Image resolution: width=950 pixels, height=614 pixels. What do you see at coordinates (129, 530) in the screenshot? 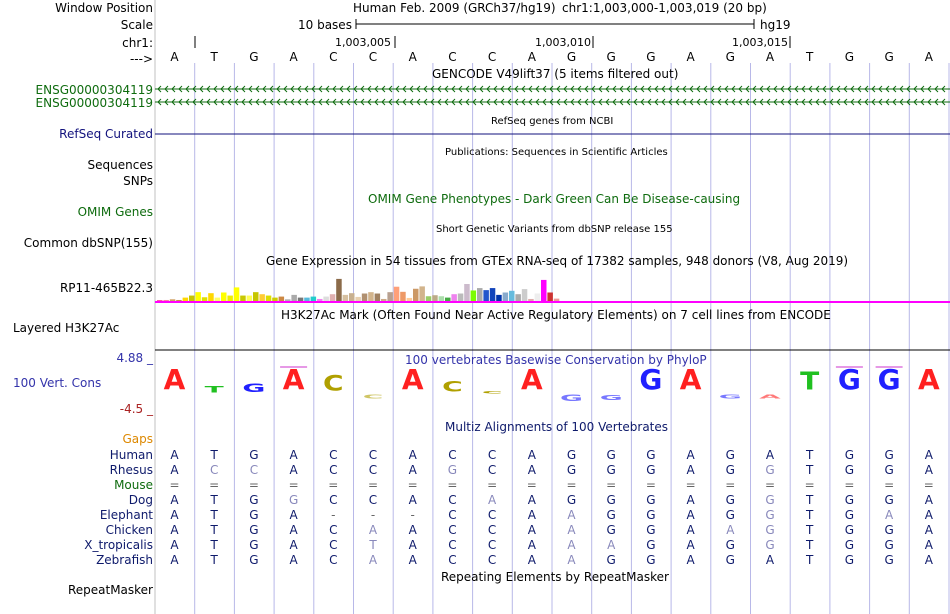
I see `species-label: Chicken` at bounding box center [129, 530].